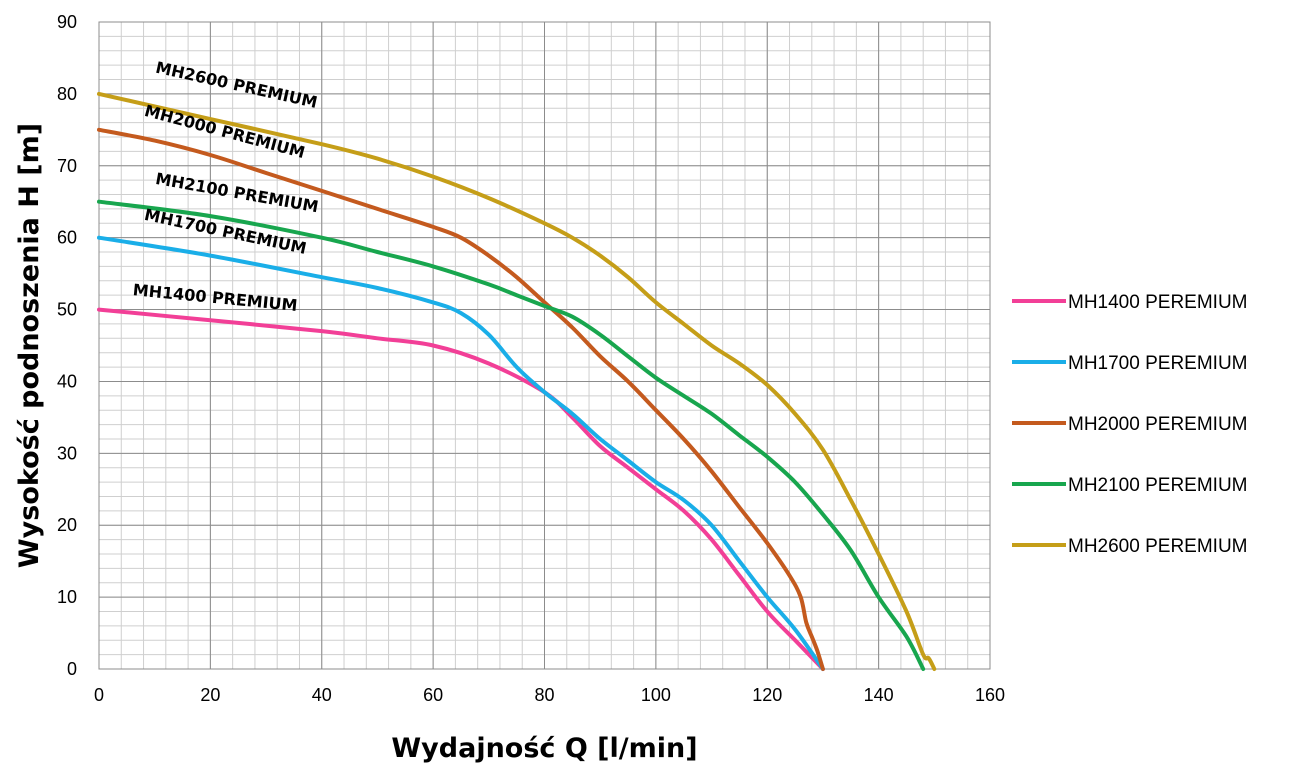  I want to click on y-tick-label: 50, so click(67, 310).